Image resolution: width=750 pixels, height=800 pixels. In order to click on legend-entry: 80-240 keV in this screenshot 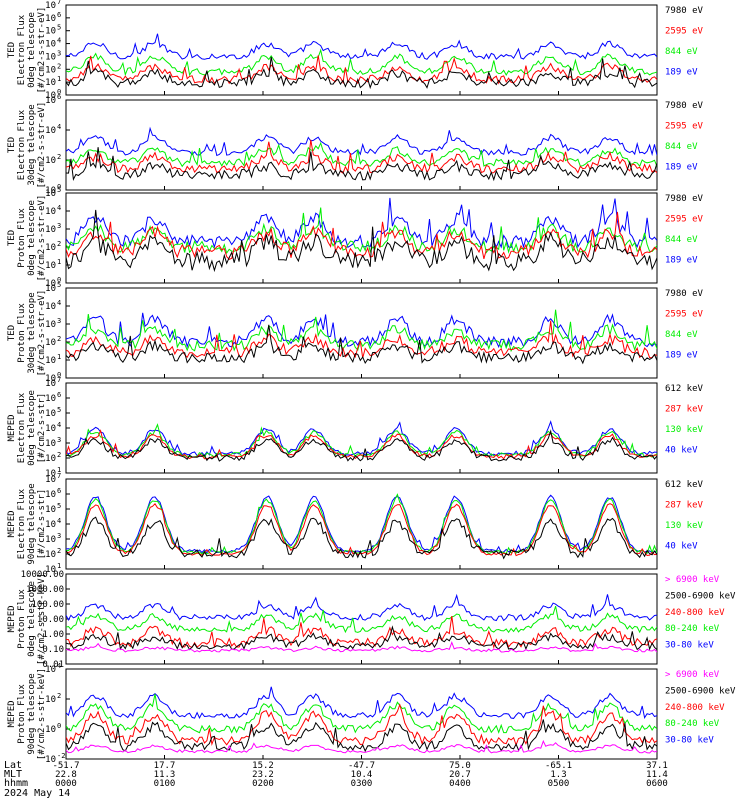, I will do `click(692, 629)`.